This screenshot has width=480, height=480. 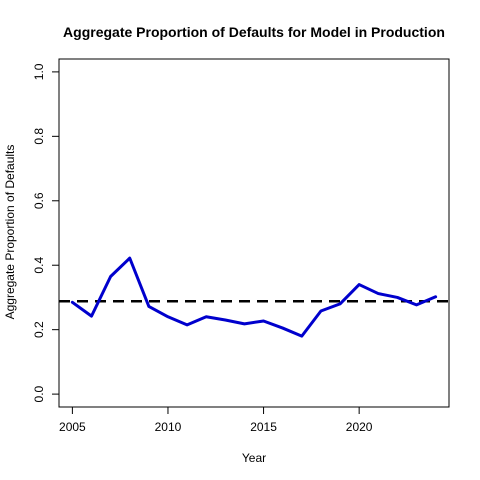 I want to click on series-line, so click(x=254, y=297).